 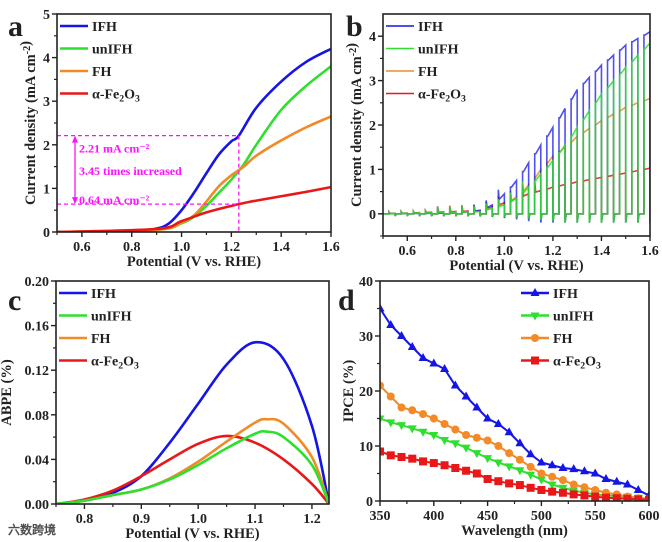 I want to click on text-part: FH, so click(x=102, y=72).